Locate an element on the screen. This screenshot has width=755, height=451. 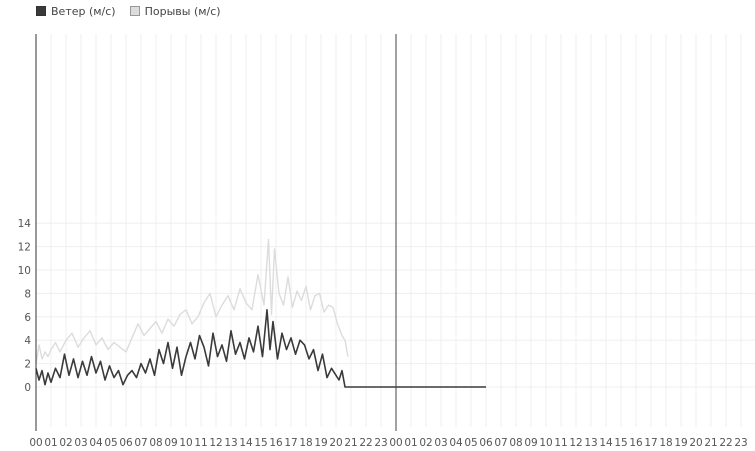
legend-swatch-gust is located at coordinates (134, 11).